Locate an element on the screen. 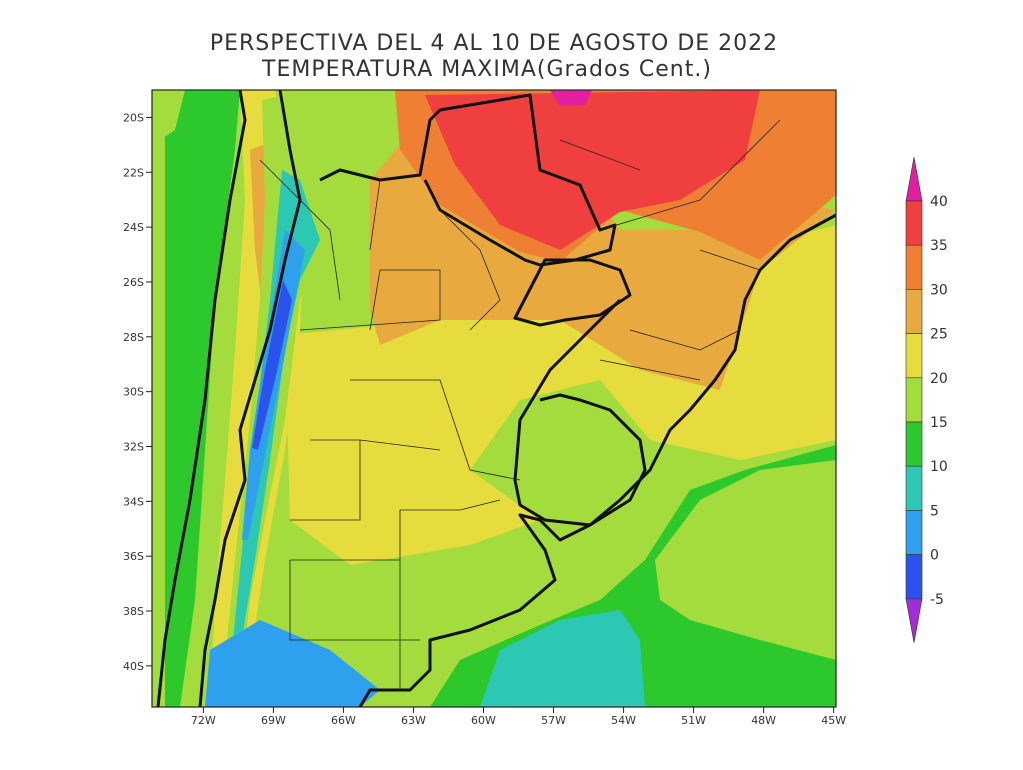 This screenshot has width=1023, height=770. lon-tick-label: 57W is located at coordinates (553, 720).